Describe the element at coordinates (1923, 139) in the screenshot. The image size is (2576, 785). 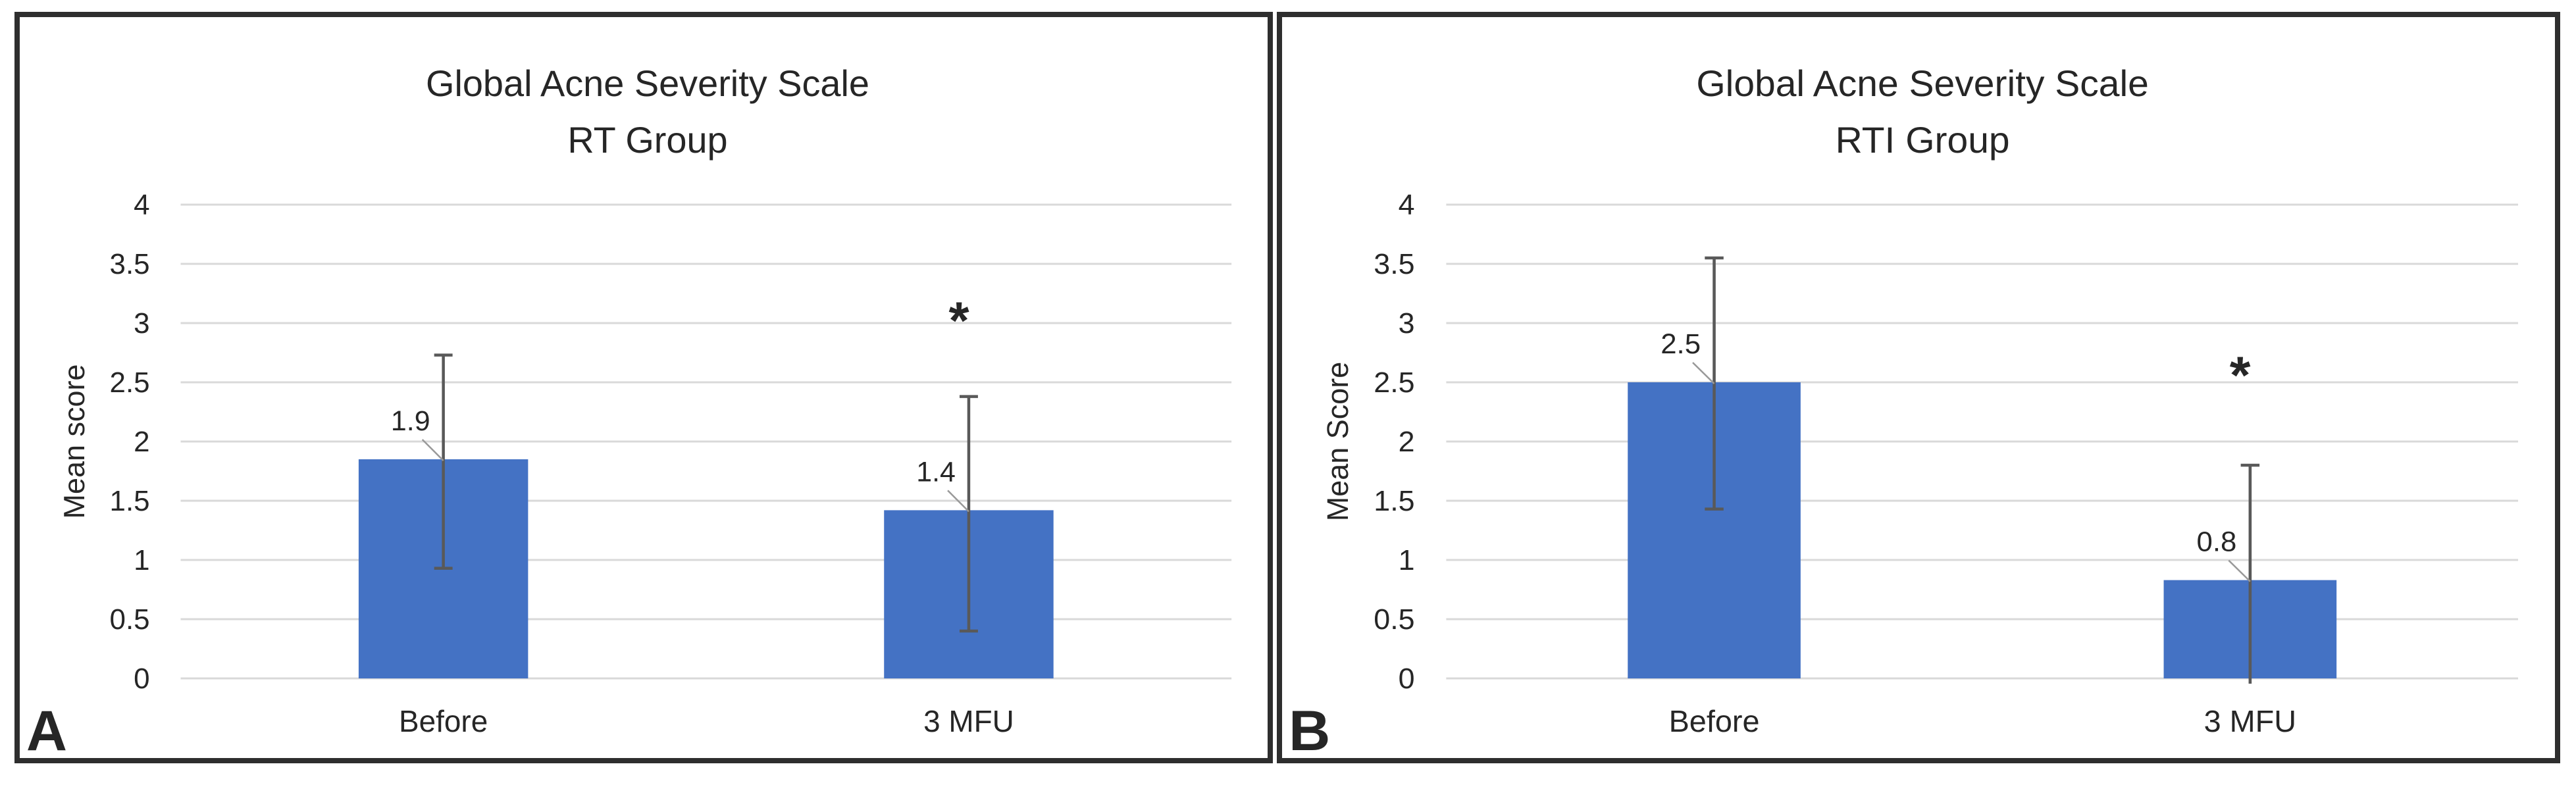
I see `chart-title-line-2: RTI Group` at that location.